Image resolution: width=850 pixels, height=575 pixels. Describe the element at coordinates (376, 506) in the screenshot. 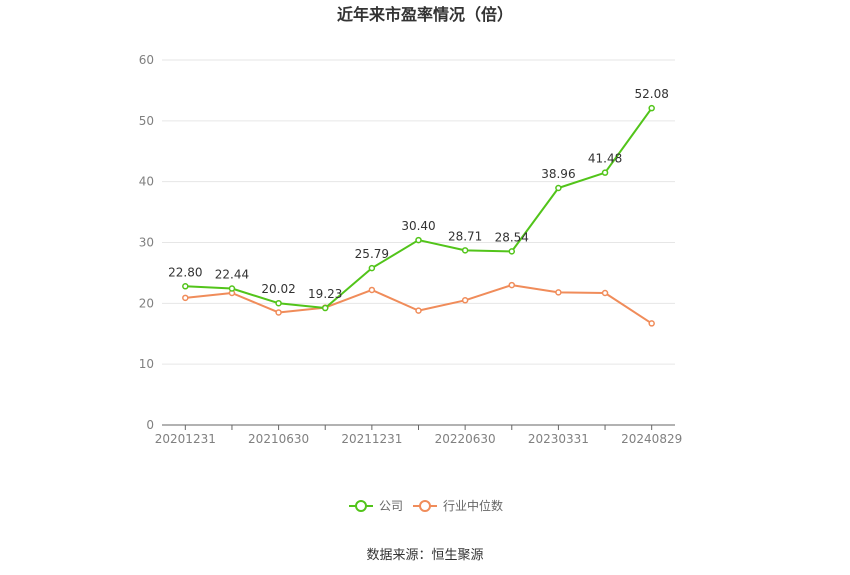

I see `legend-item-0: 公司` at that location.